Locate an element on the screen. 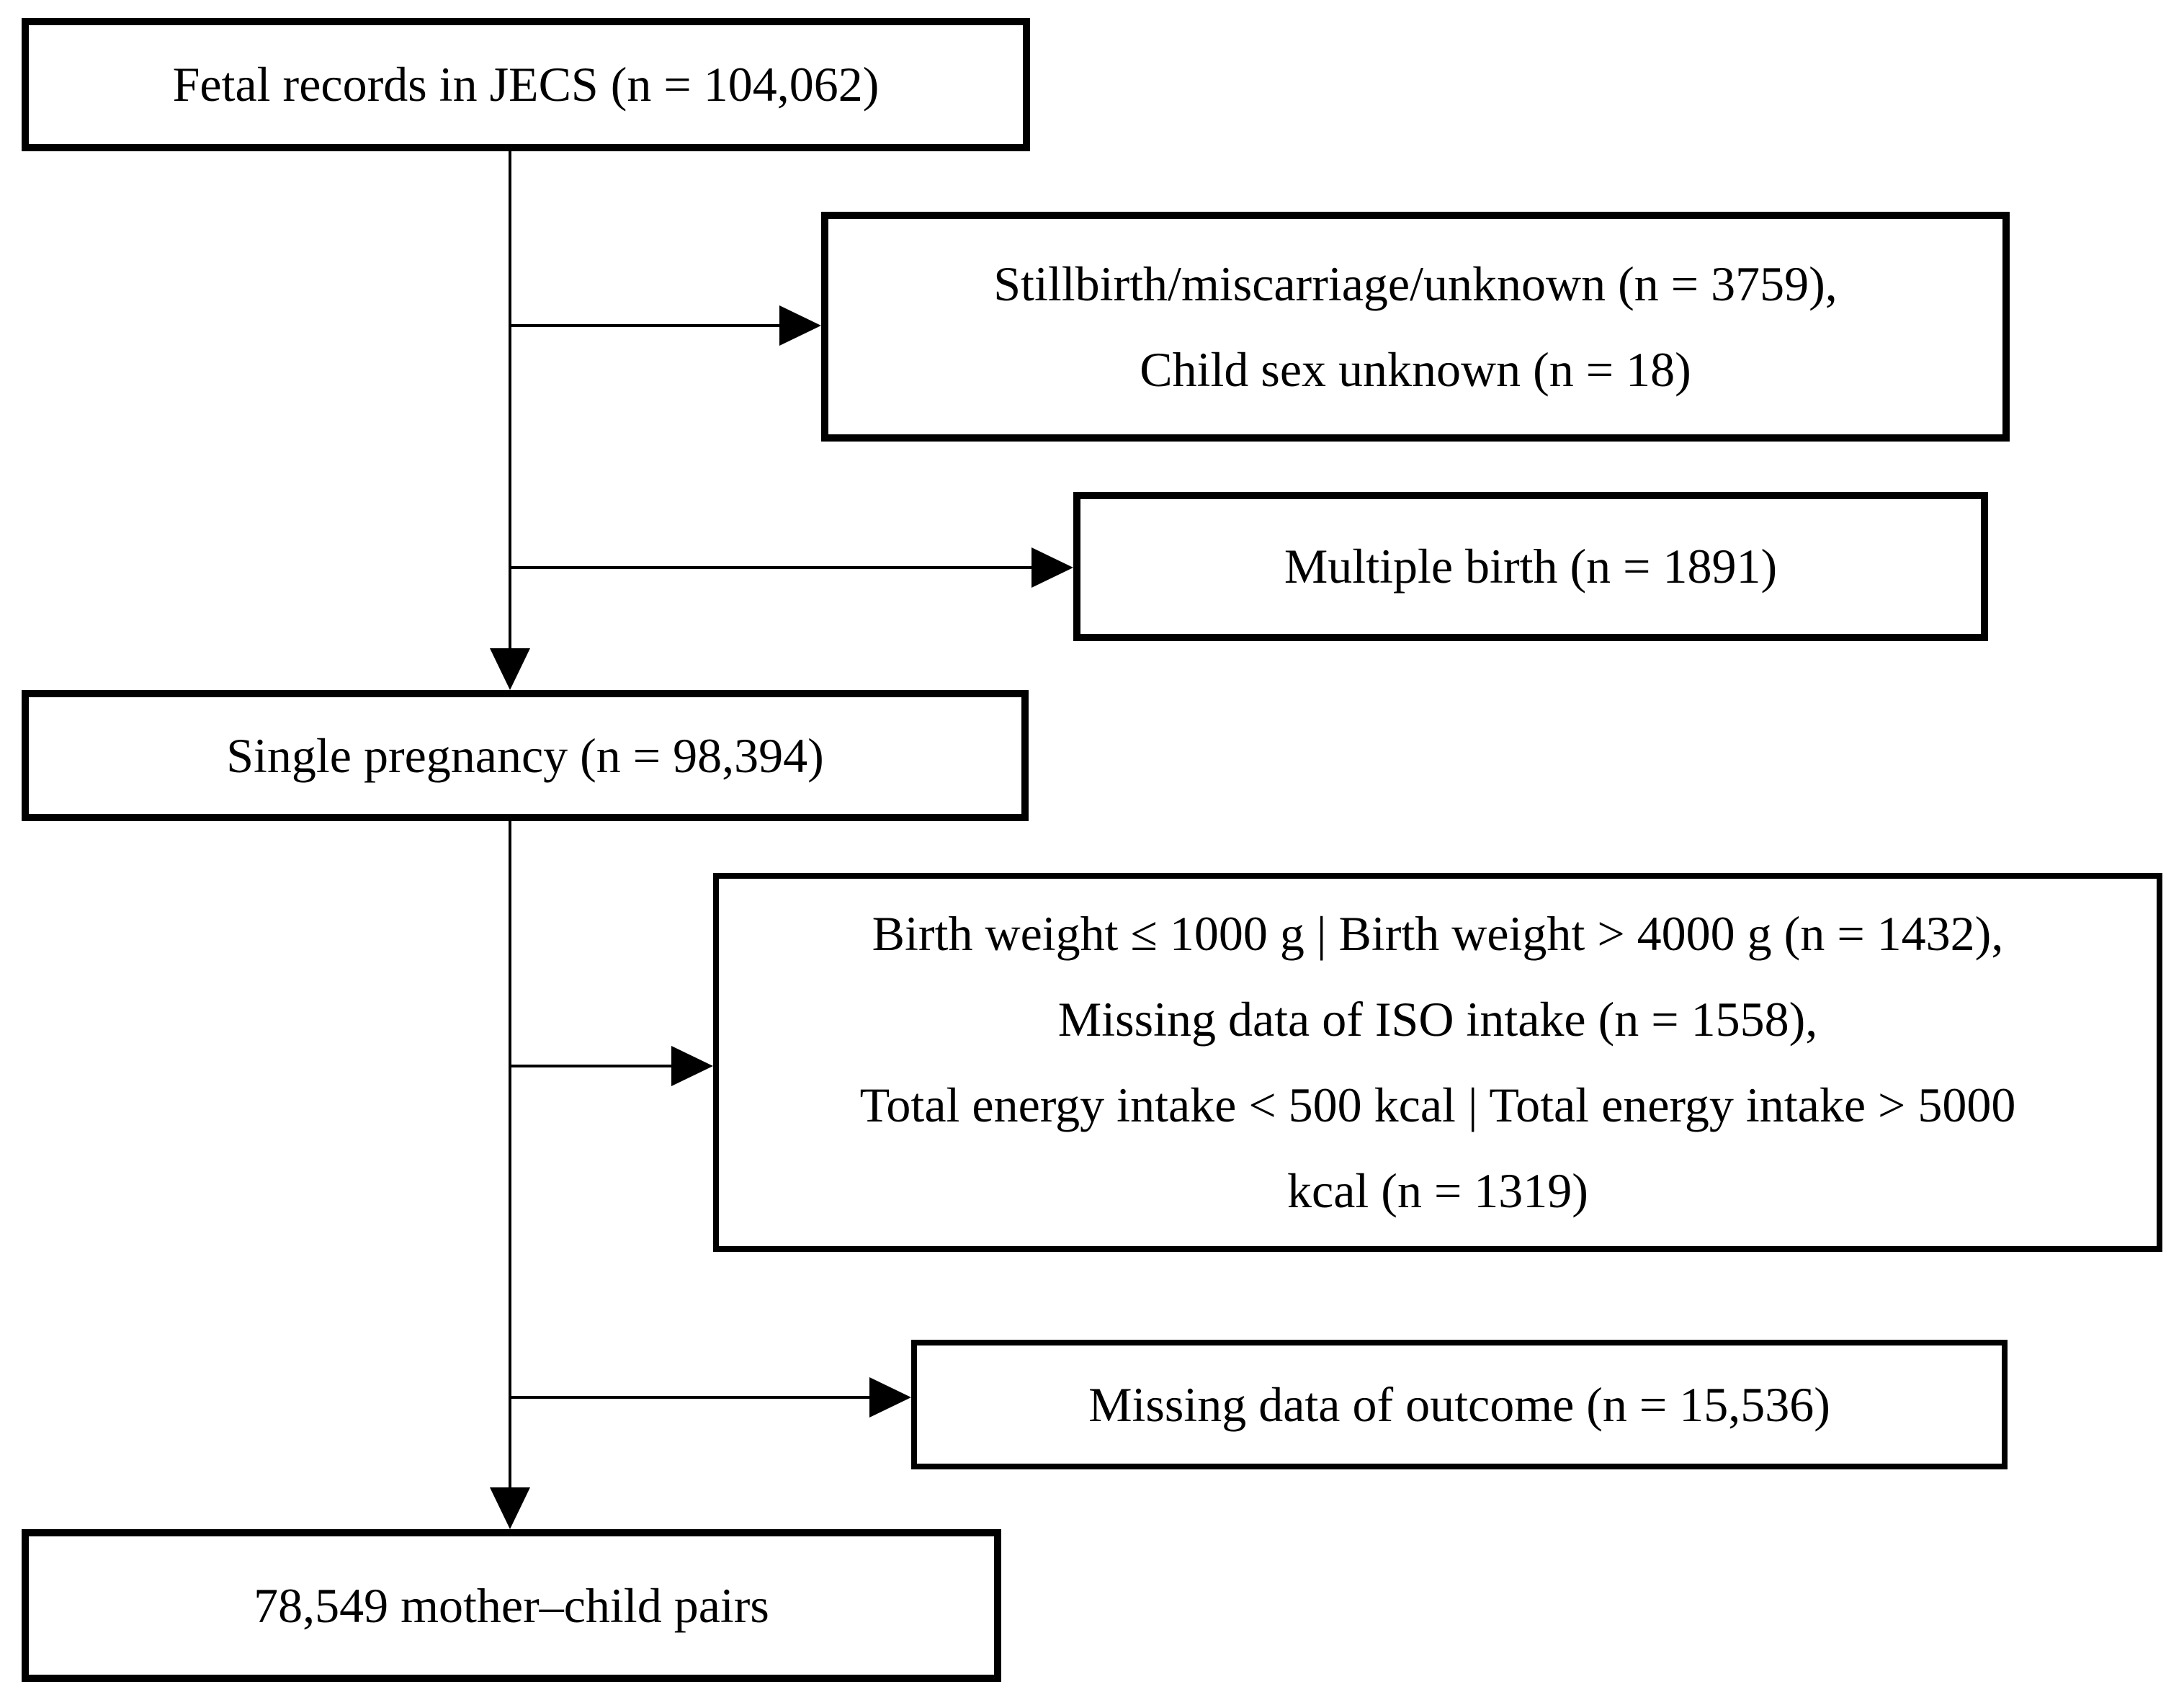  excluded-missing-outcome-box: Missing data of outcome (n = 15,536) is located at coordinates (1459, 1404).